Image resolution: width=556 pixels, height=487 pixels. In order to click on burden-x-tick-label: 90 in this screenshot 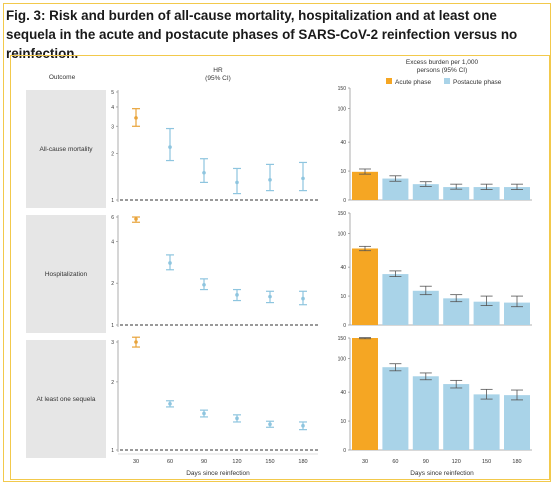, I will do `click(426, 462)`.